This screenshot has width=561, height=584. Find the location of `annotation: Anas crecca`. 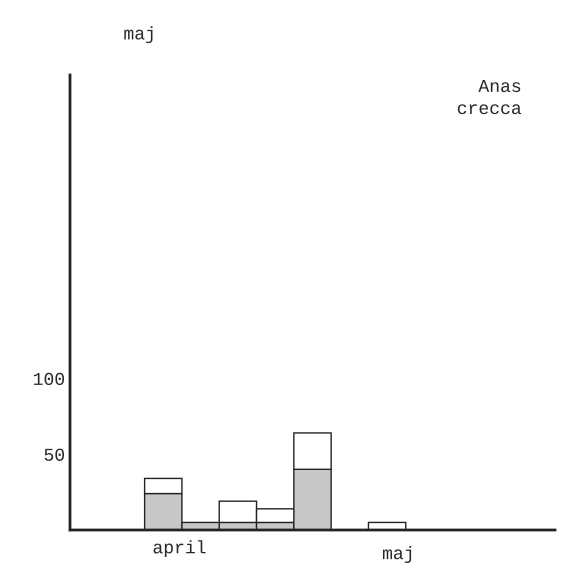

annotation: Anas crecca is located at coordinates (490, 97).